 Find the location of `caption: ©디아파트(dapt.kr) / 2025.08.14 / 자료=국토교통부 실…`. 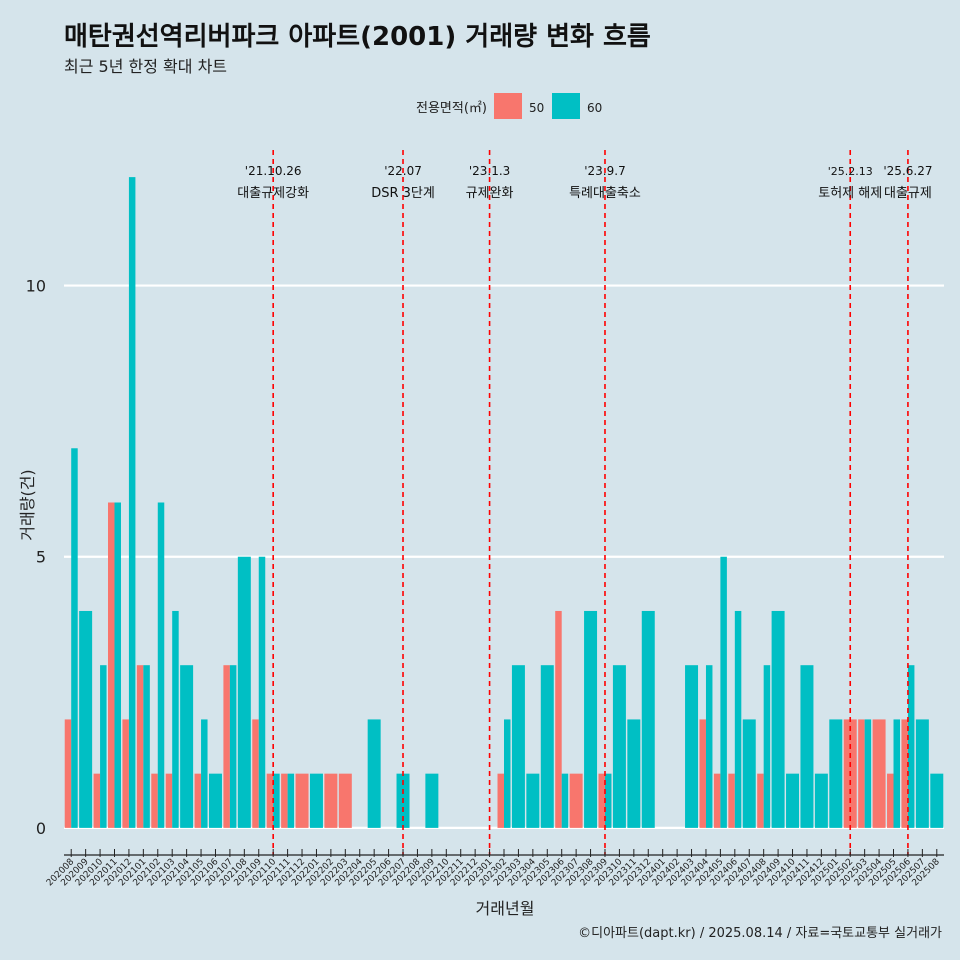

caption: ©디아파트(dapt.kr) / 2025.08.14 / 자료=국토교통부 실… is located at coordinates (760, 933).